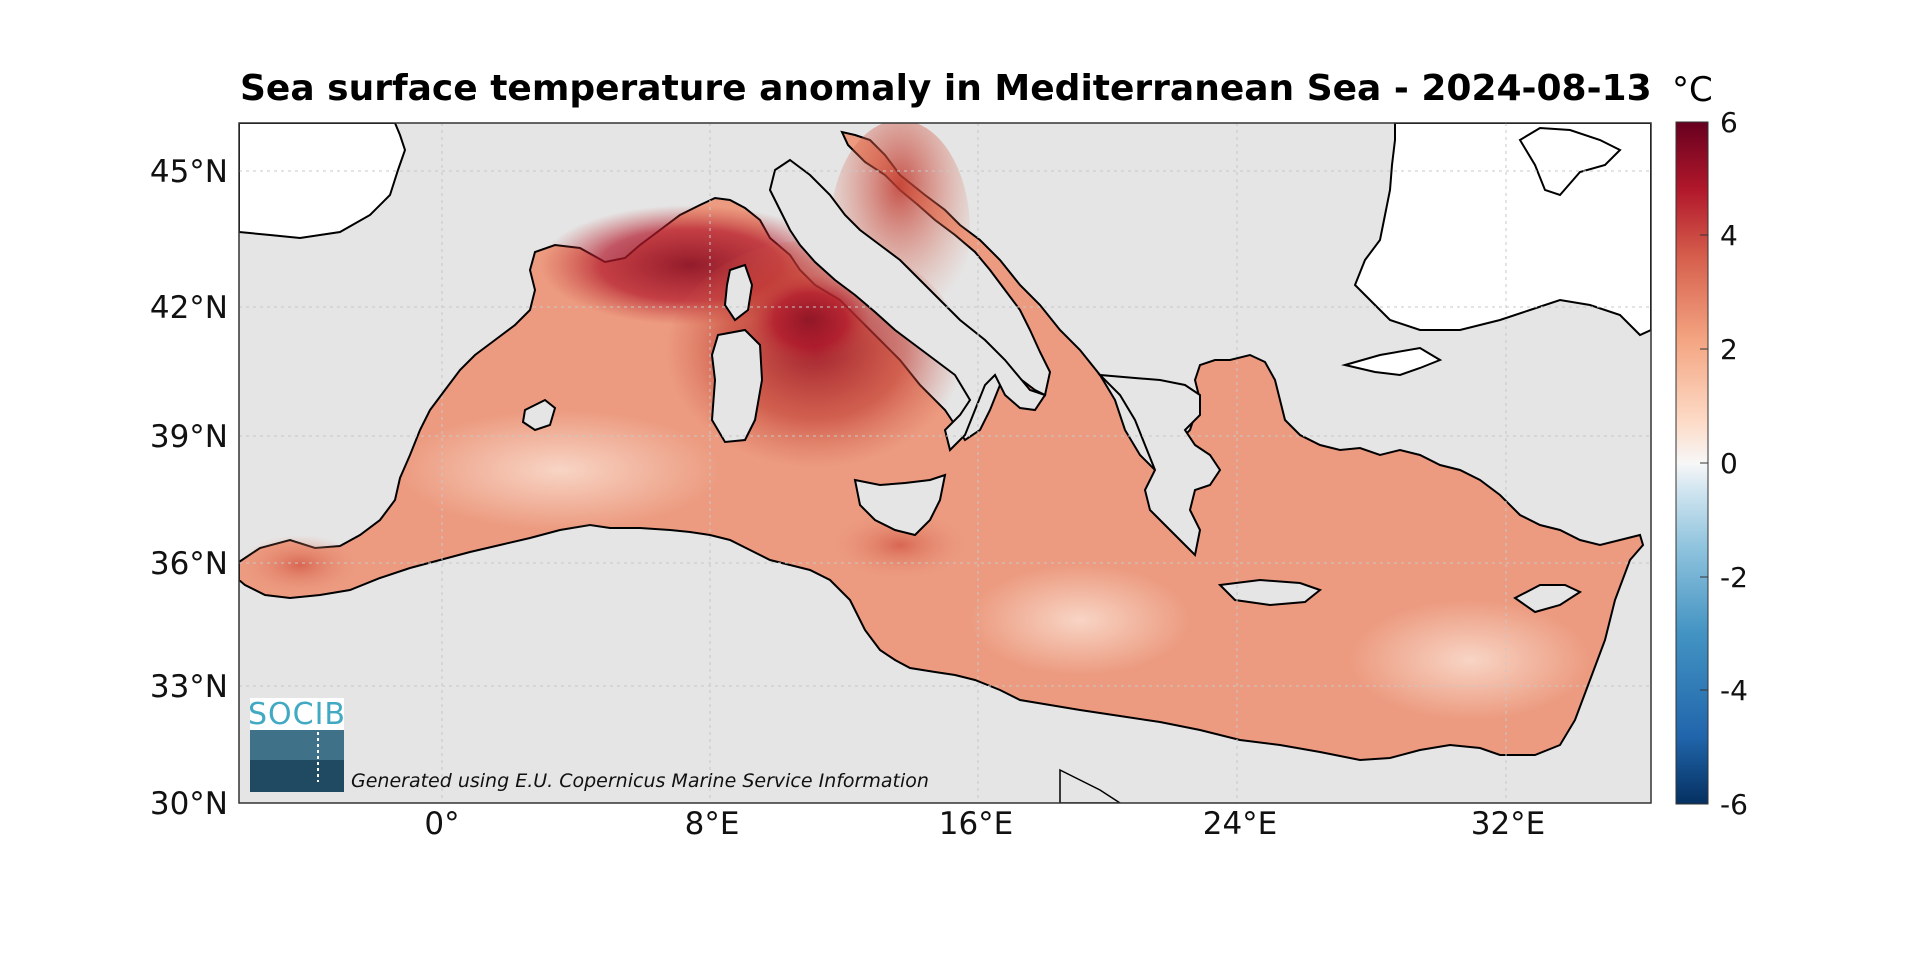 Image resolution: width=1920 pixels, height=960 pixels. What do you see at coordinates (1508, 824) in the screenshot?
I see `lon-tick-label: 32°E` at bounding box center [1508, 824].